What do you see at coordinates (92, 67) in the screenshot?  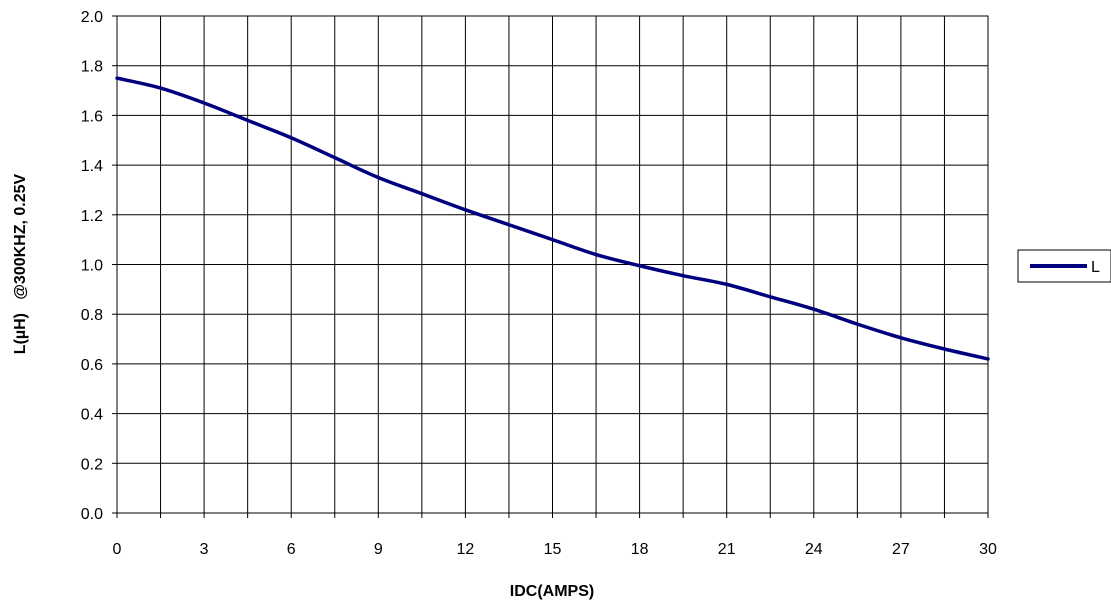 I see `y-tick-label: 1.8` at bounding box center [92, 67].